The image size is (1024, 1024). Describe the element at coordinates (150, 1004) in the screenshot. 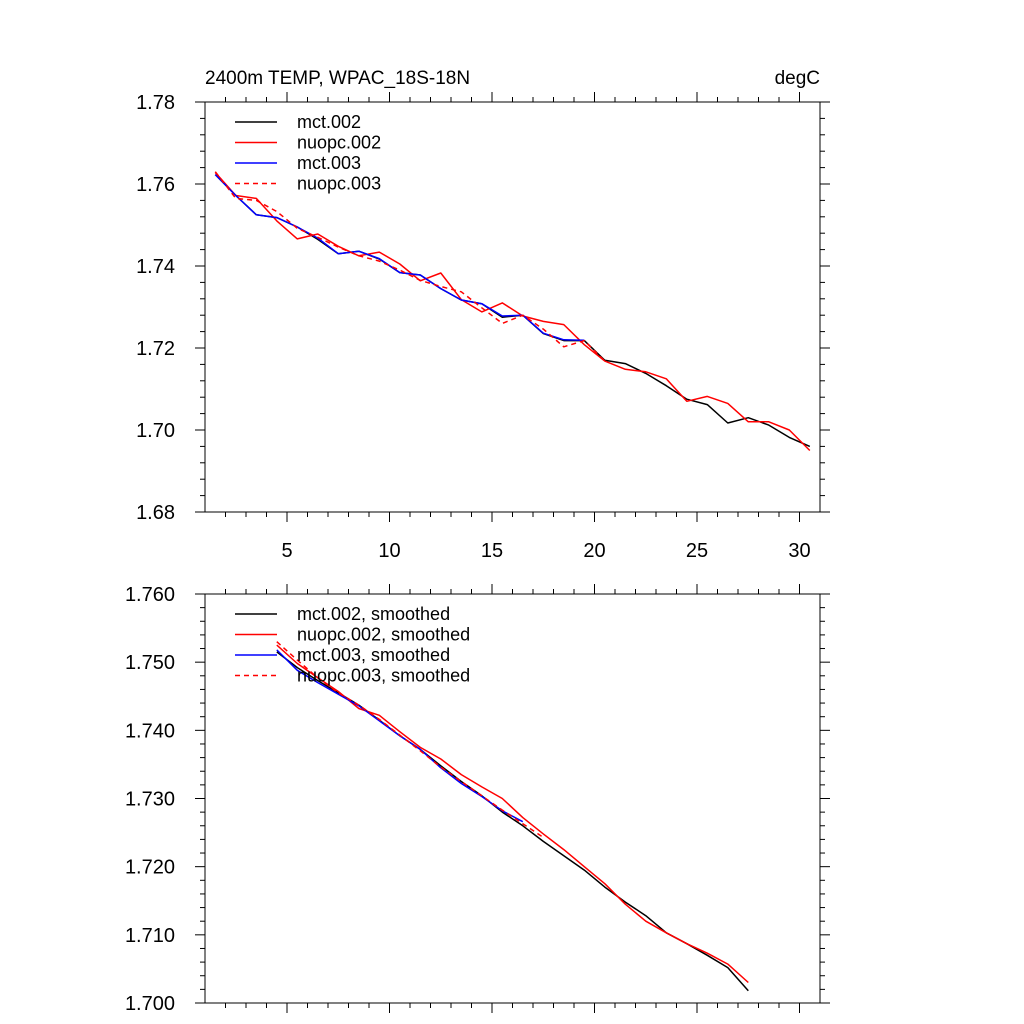

I see `y-tick-label: 1.700` at that location.